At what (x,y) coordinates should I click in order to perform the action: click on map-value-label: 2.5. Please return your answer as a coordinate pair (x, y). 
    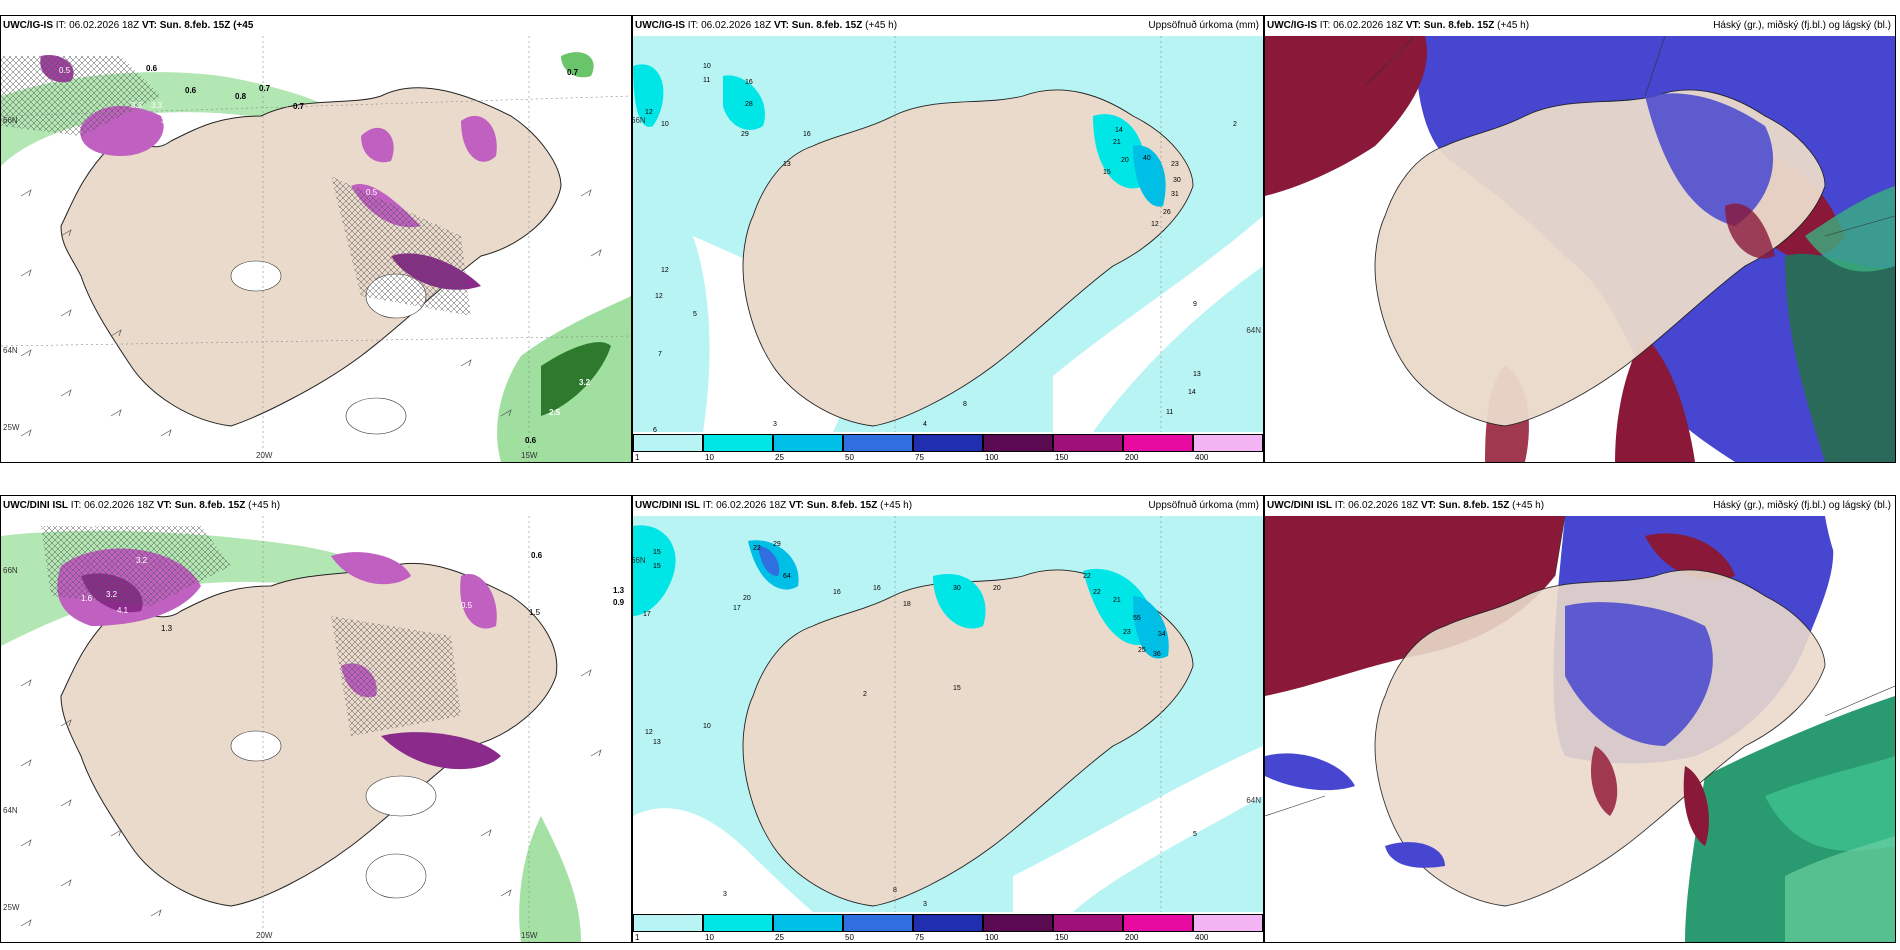
    Looking at the image, I should click on (555, 412).